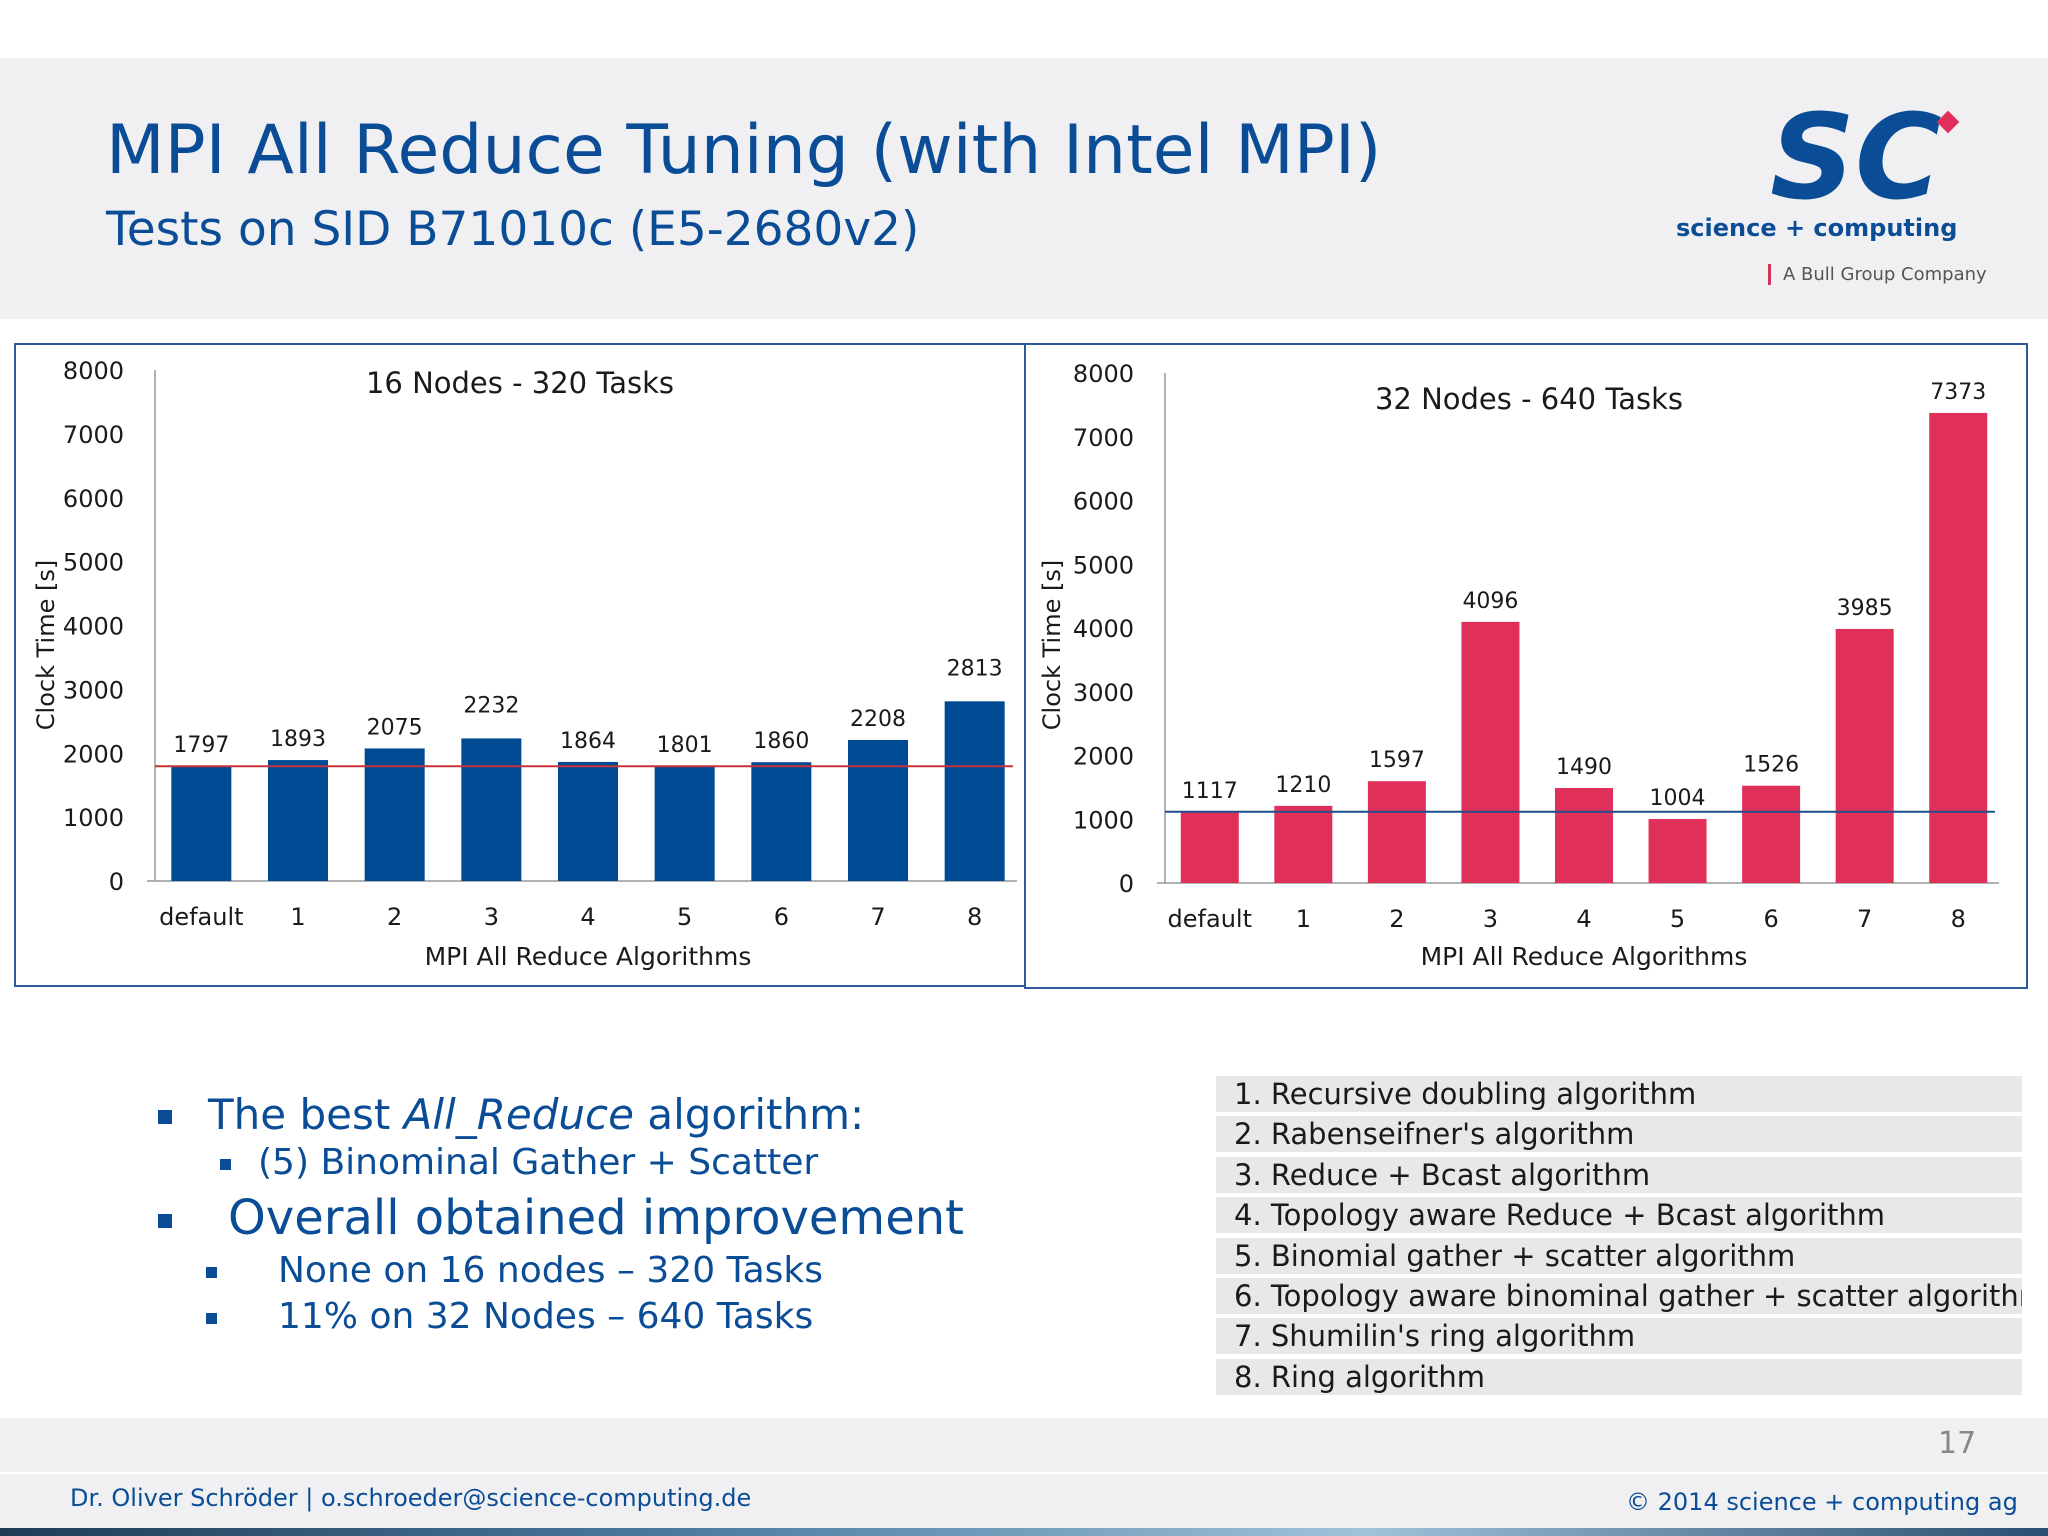 The image size is (2048, 1536). What do you see at coordinates (520, 383) in the screenshot?
I see `chart-title: 16 Nodes - 320 Tasks` at bounding box center [520, 383].